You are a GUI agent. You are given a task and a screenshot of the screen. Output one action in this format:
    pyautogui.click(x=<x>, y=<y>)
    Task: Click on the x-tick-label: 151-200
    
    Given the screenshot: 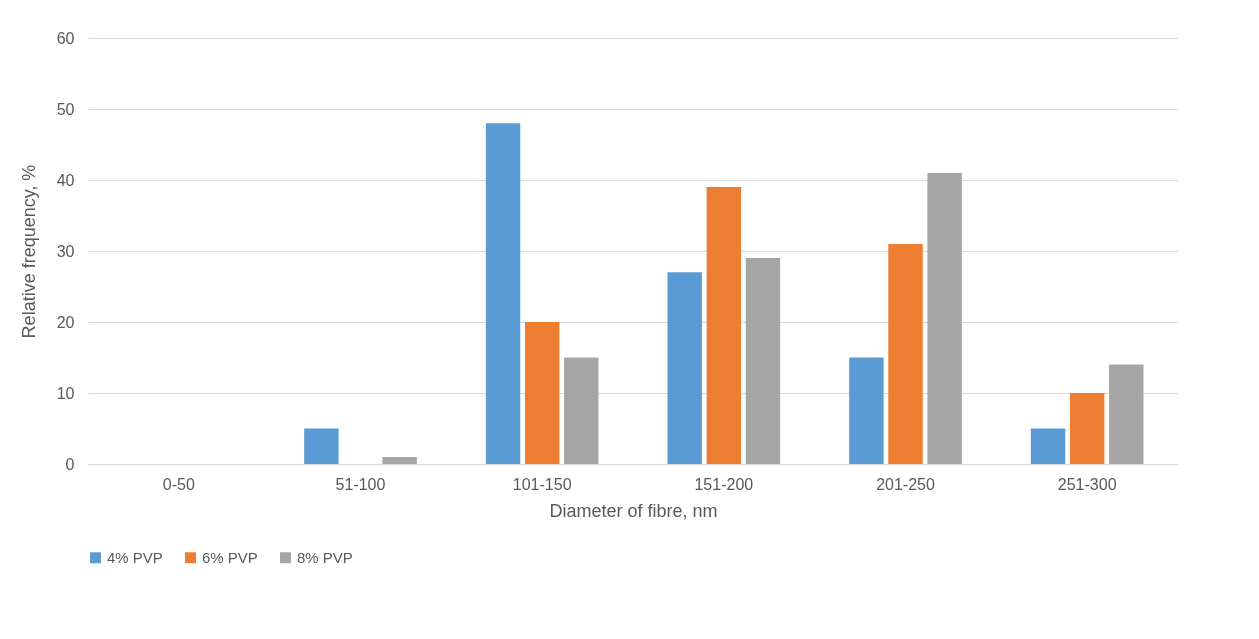 What is the action you would take?
    pyautogui.click(x=724, y=484)
    